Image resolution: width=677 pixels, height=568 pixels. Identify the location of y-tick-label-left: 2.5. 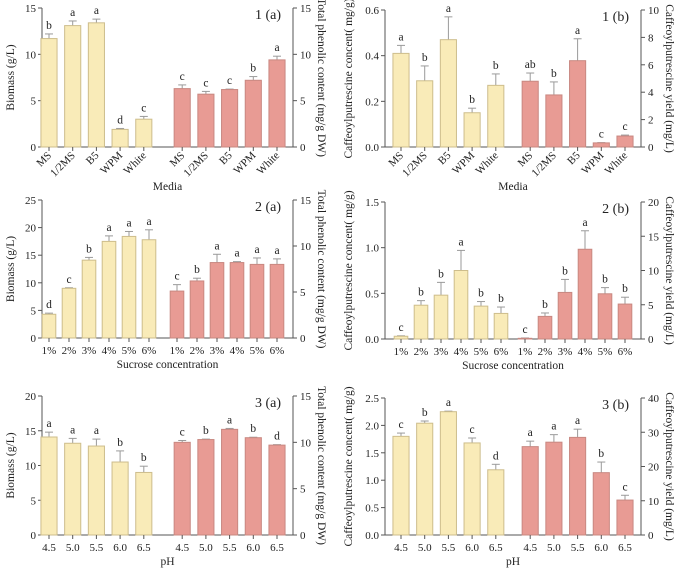
(372, 399).